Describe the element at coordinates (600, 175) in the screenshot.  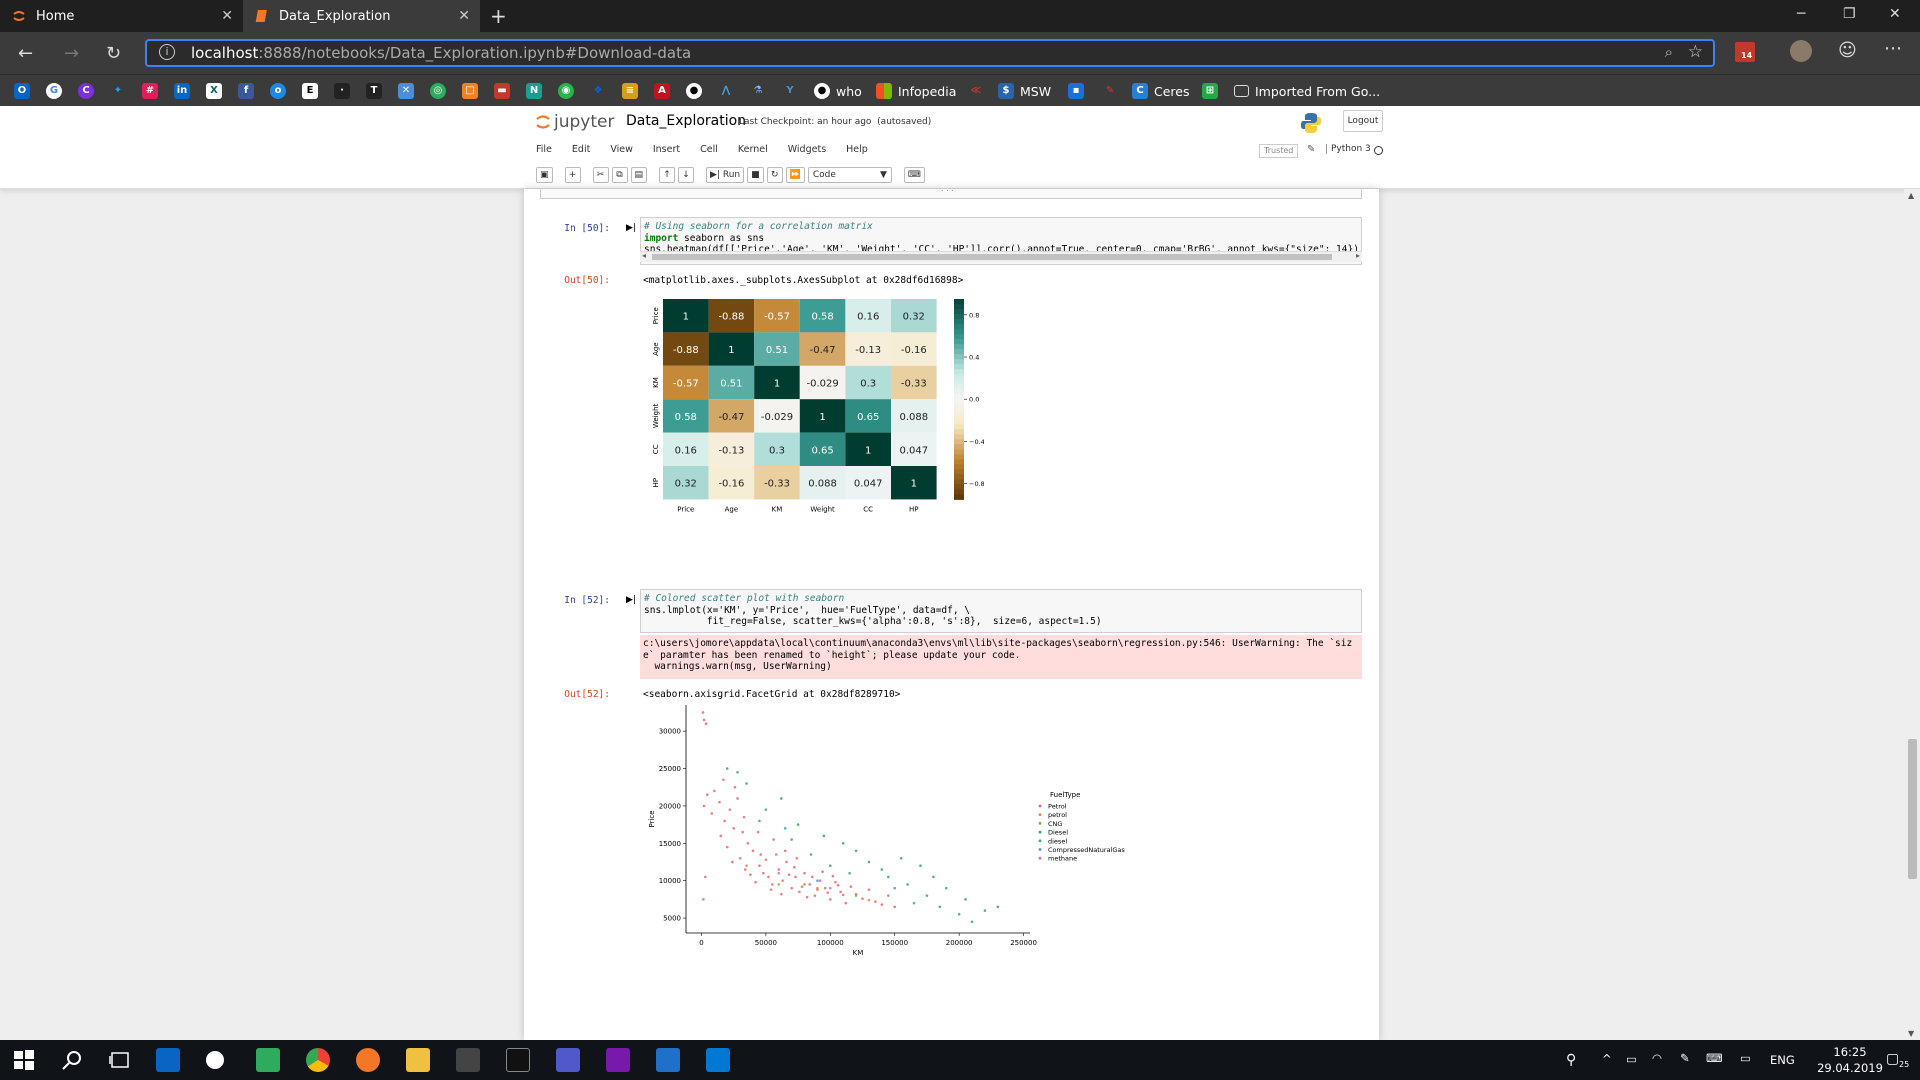
I see `cut-icon: ✂` at that location.